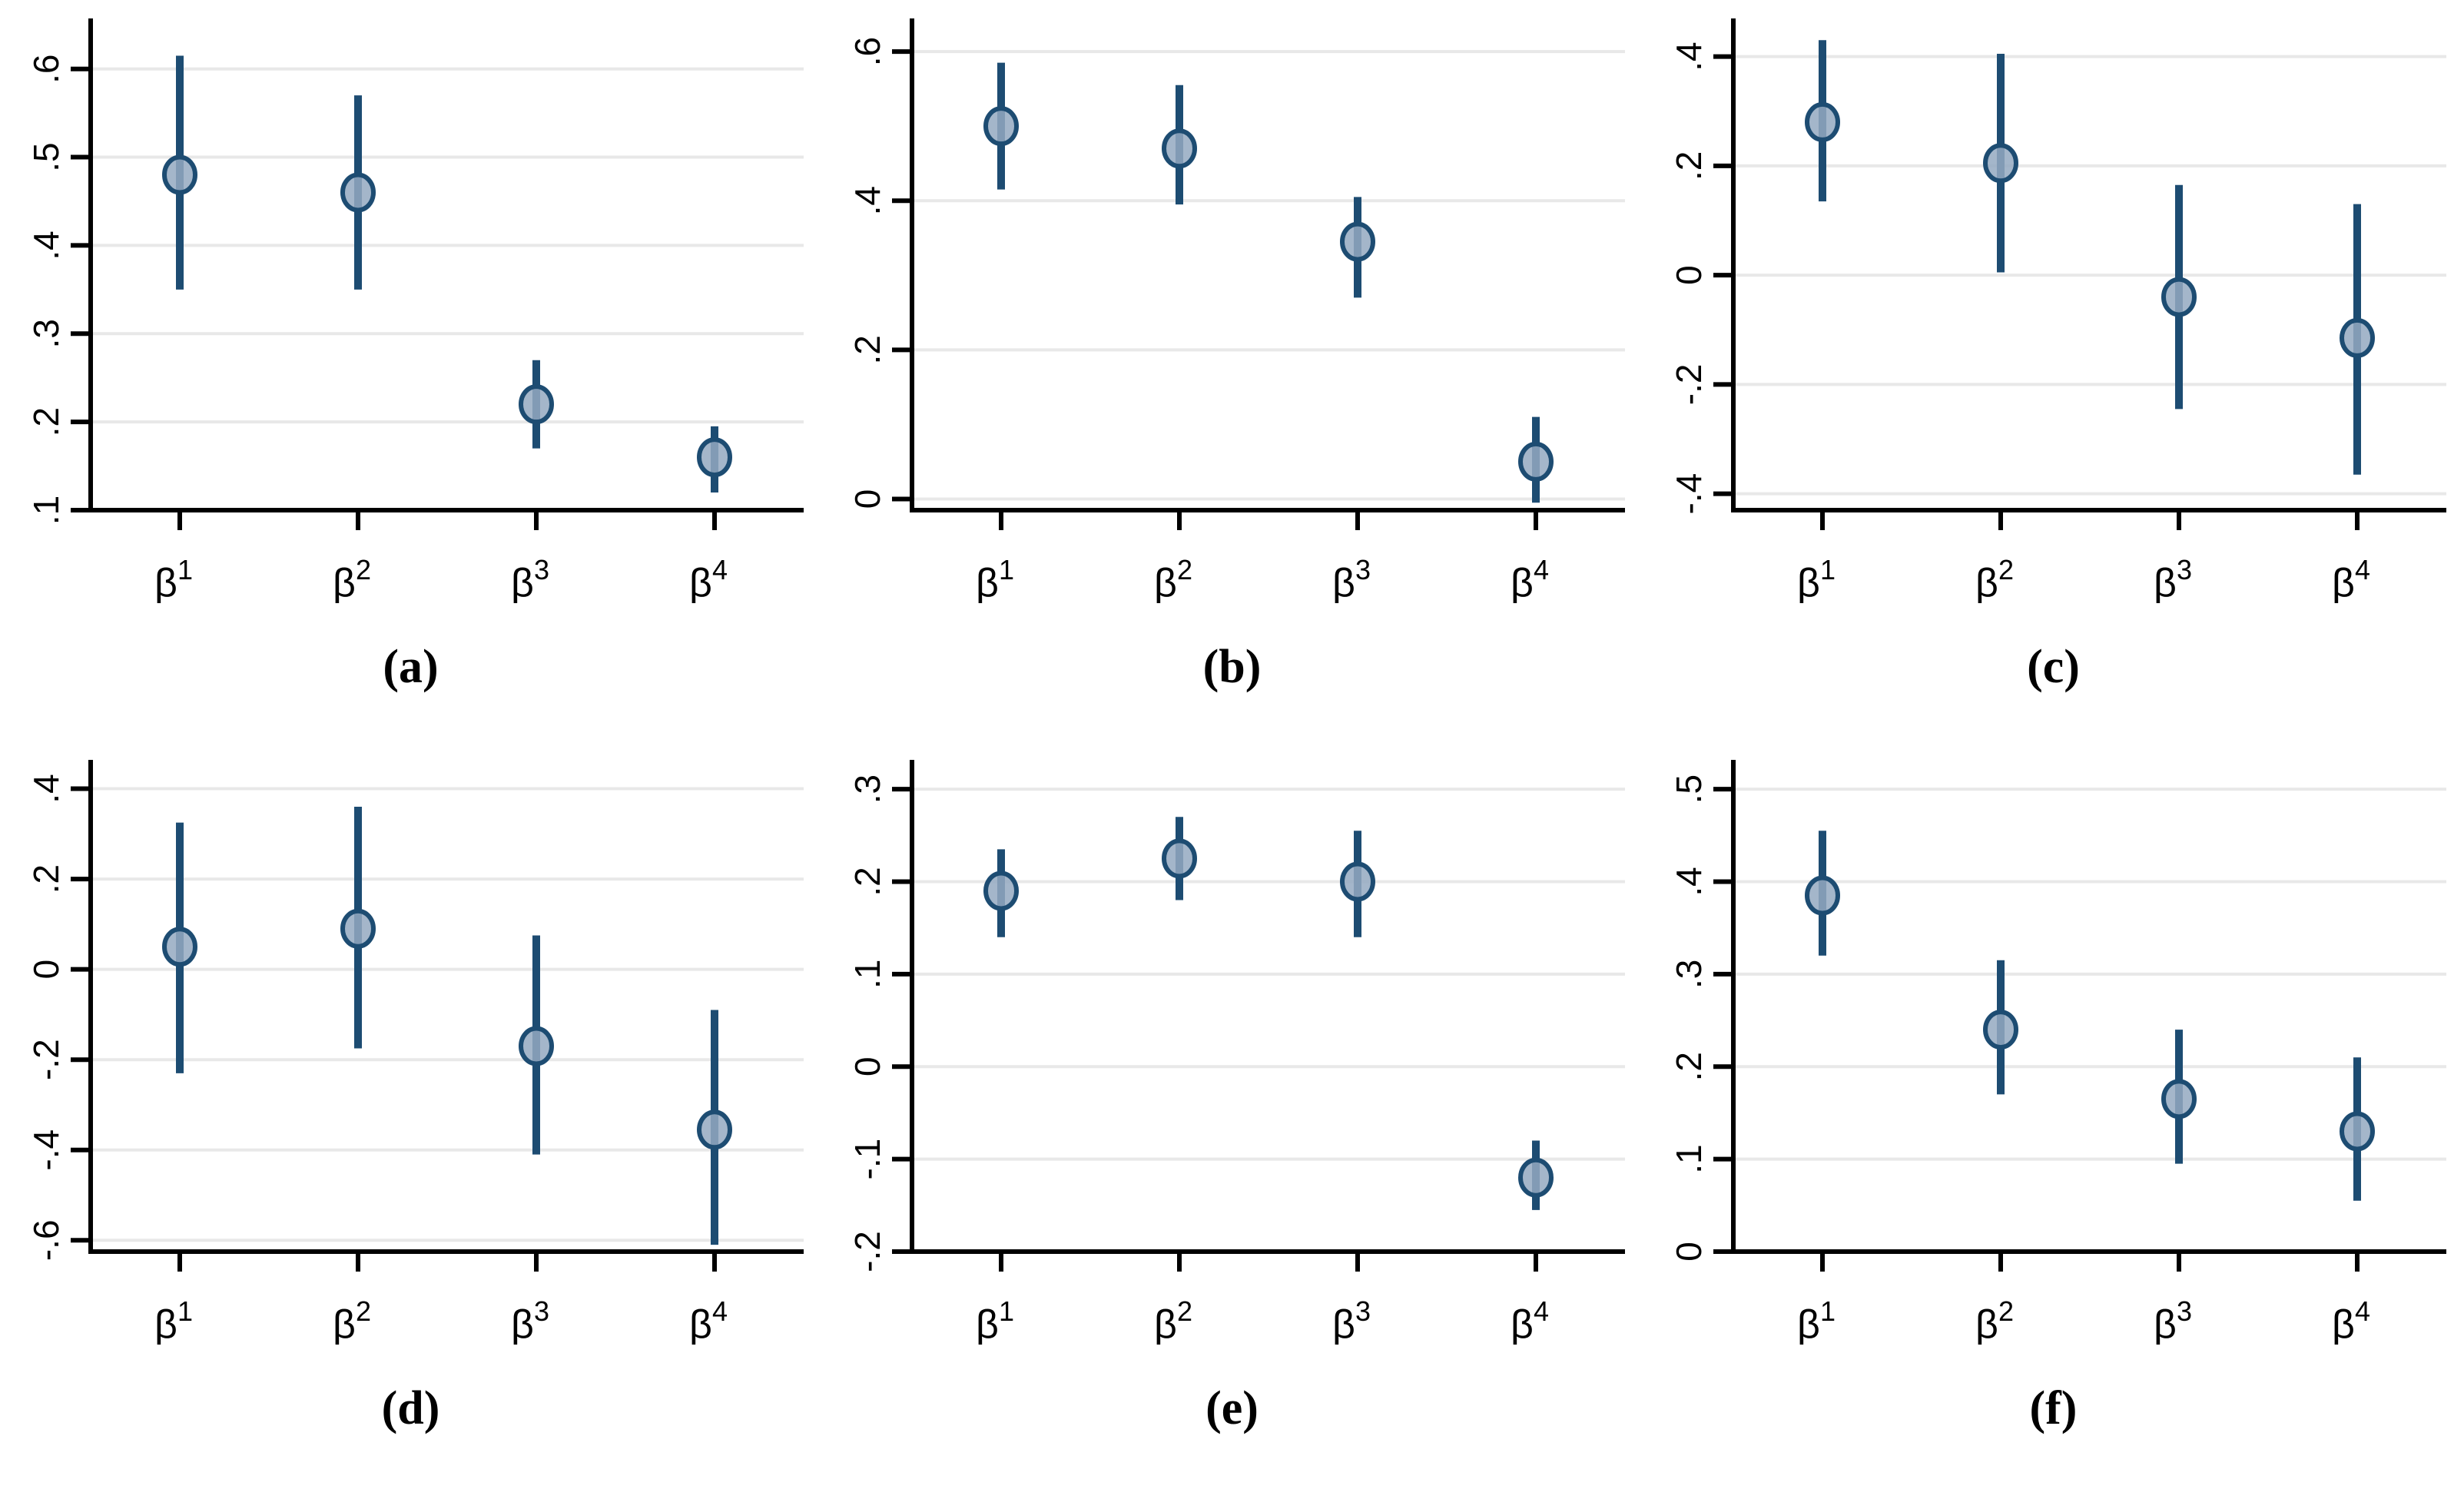 The height and width of the screenshot is (1499, 2464). Describe the element at coordinates (867, 1159) in the screenshot. I see `svg-text: -.1` at that location.